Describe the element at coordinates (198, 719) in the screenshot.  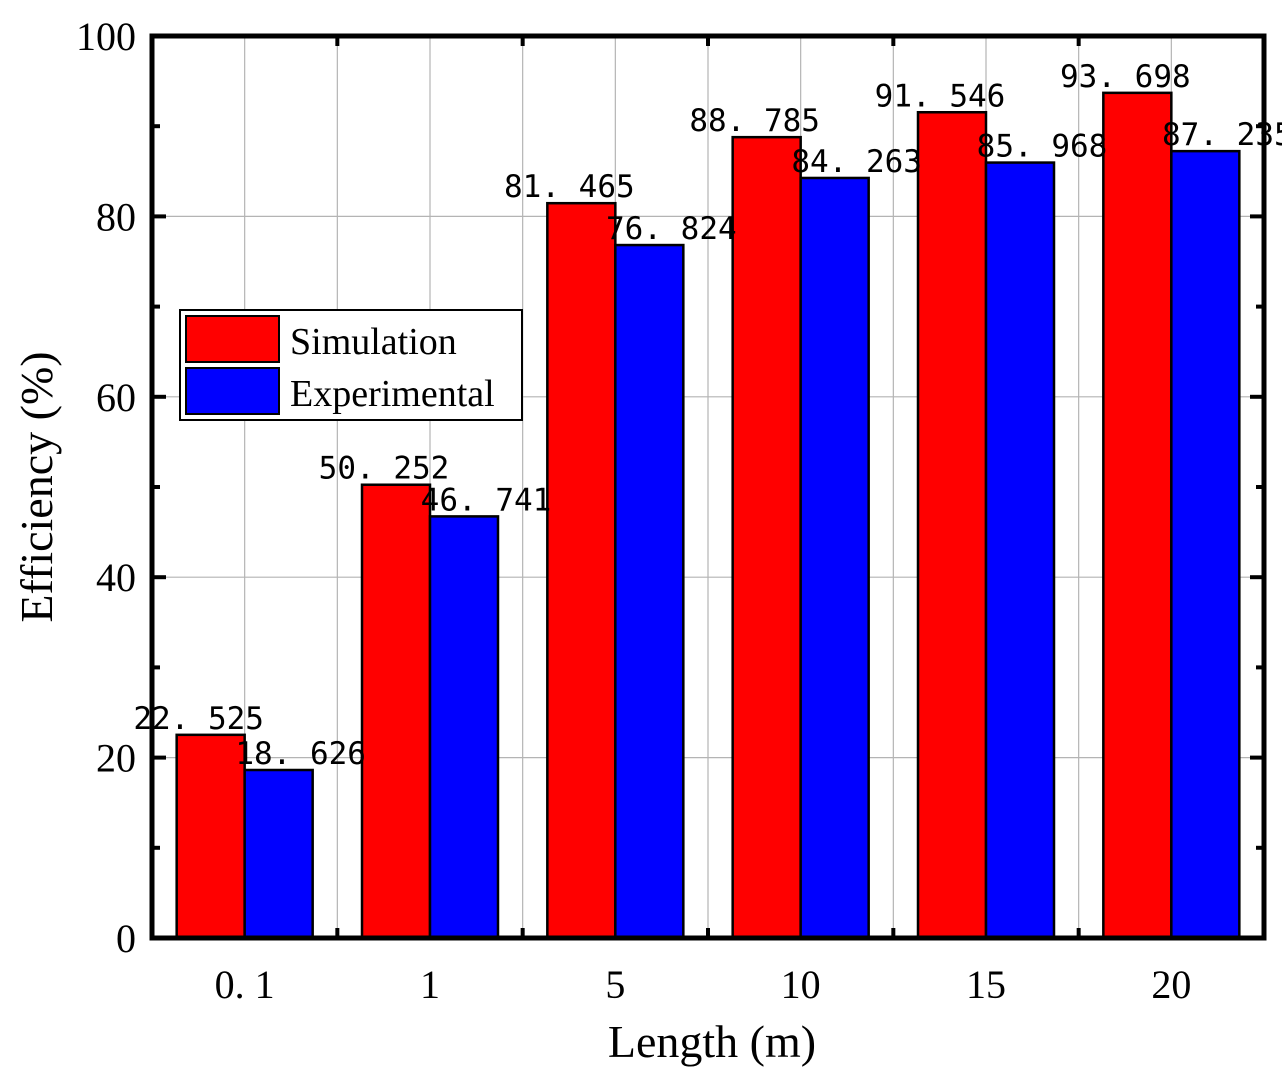
I see `data-label-simulation-0: 22. 525` at that location.